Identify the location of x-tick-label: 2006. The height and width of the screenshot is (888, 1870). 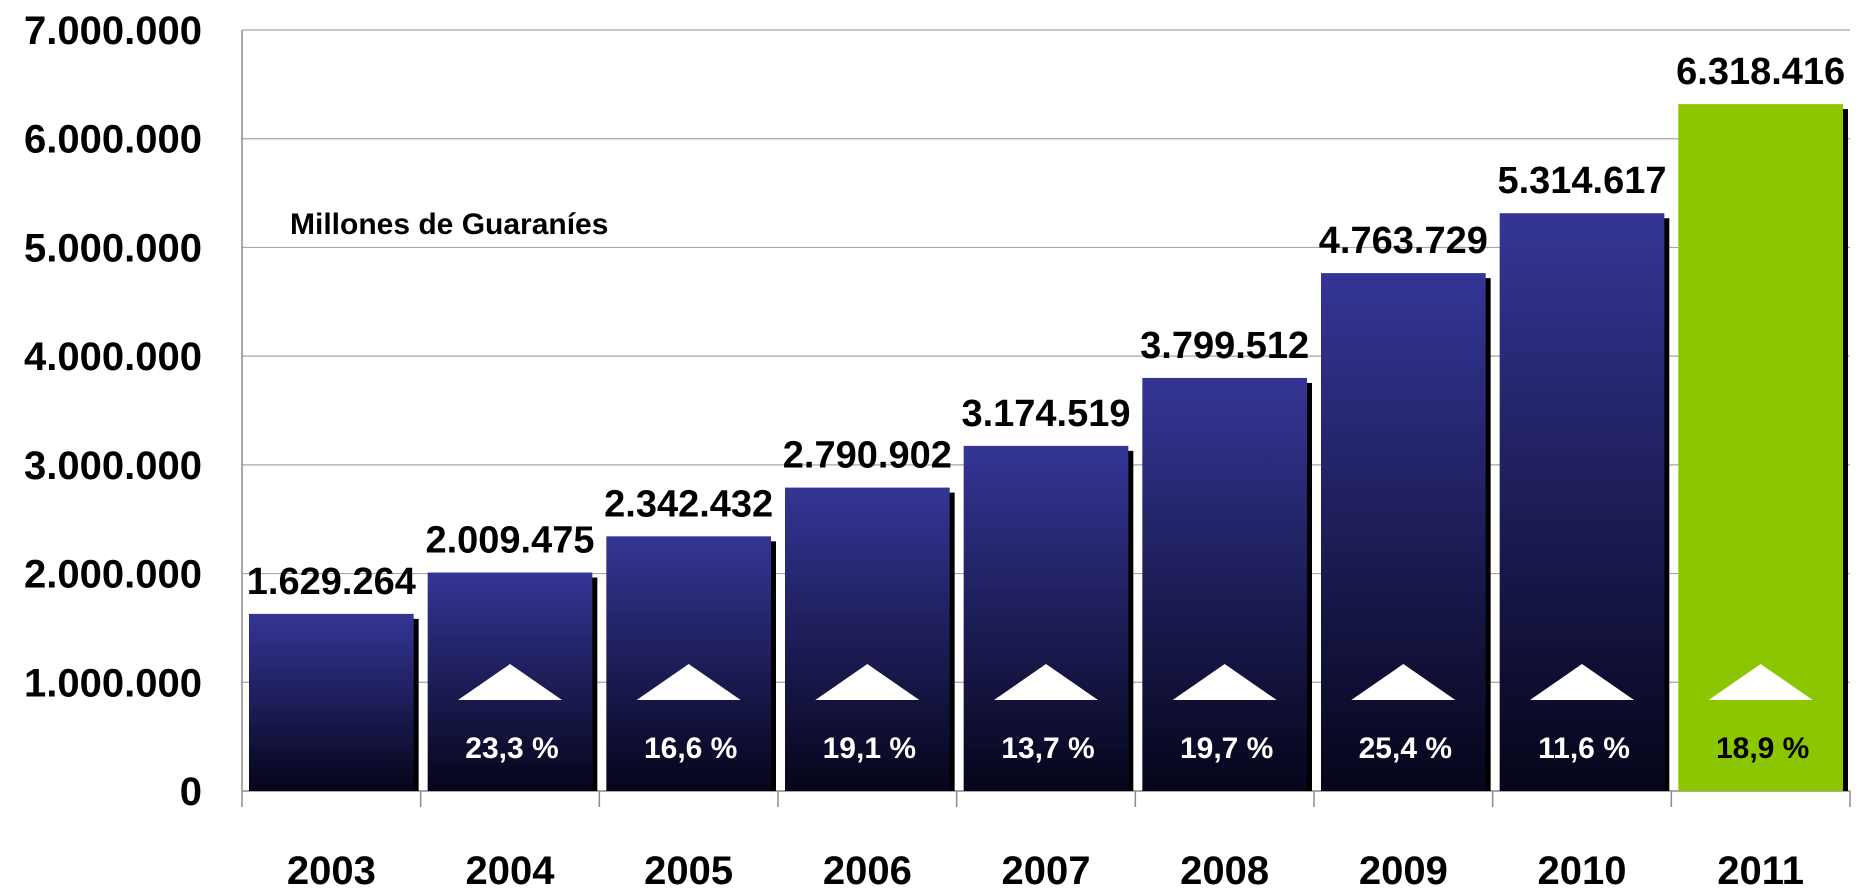
(867, 868).